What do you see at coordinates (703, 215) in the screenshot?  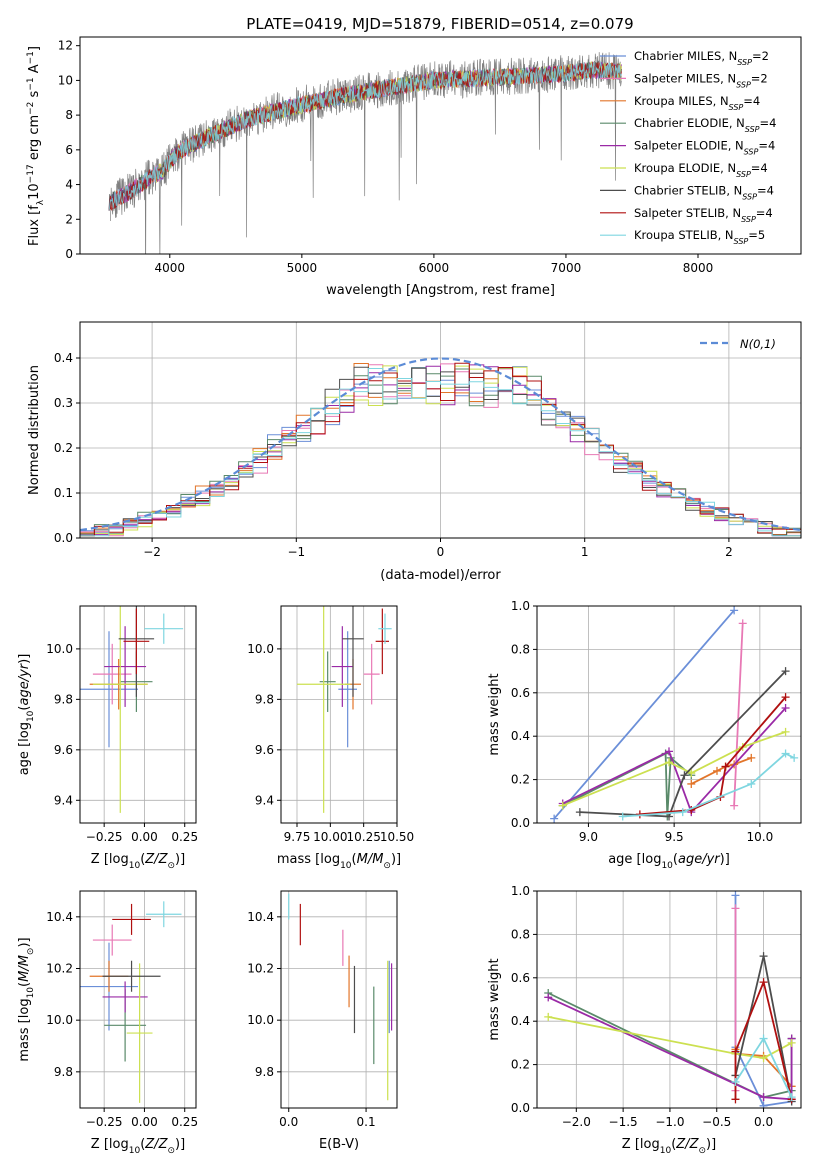 I see `legend-label: Salpeter STELIB, NSSP=4` at bounding box center [703, 215].